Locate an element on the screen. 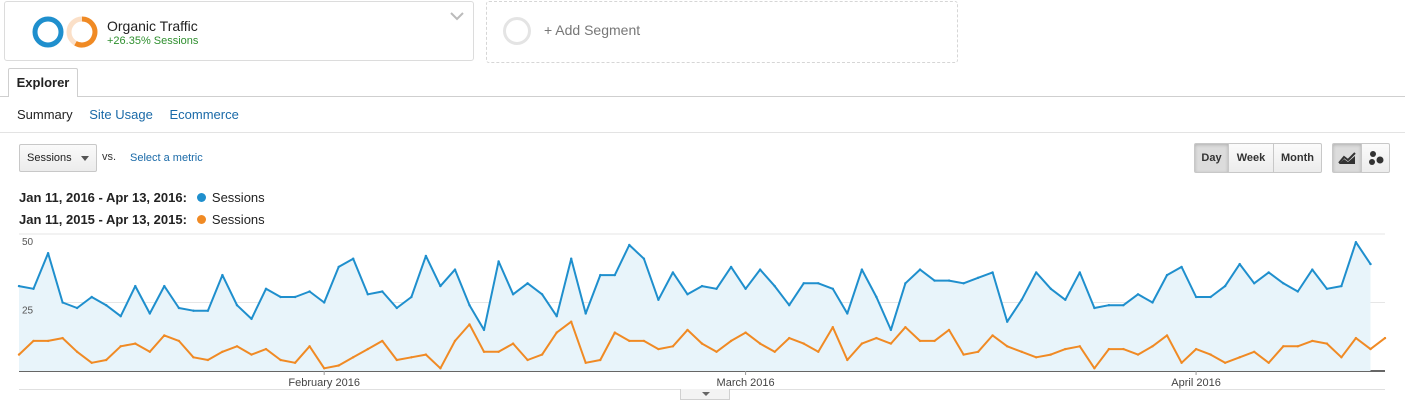 The height and width of the screenshot is (411, 1405). metric-select: Sessions is located at coordinates (58, 158).